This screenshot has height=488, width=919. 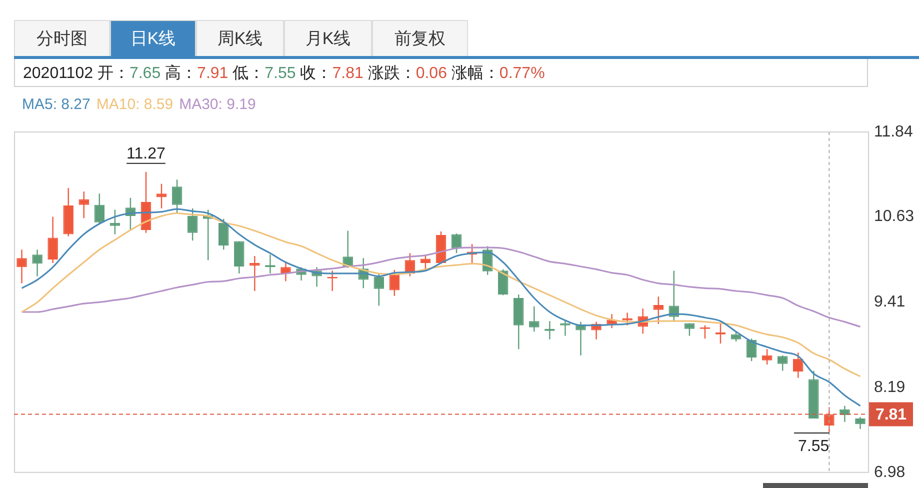 What do you see at coordinates (153, 38) in the screenshot?
I see `text: 日K线` at bounding box center [153, 38].